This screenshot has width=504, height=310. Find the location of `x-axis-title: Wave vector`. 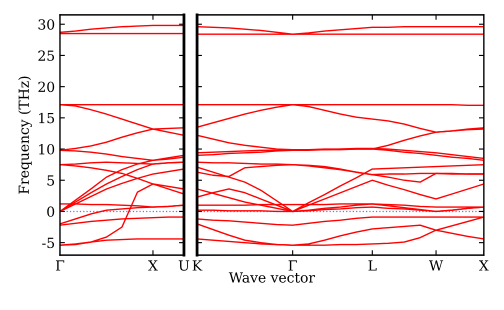

x-axis-title: Wave vector is located at coordinates (272, 277).